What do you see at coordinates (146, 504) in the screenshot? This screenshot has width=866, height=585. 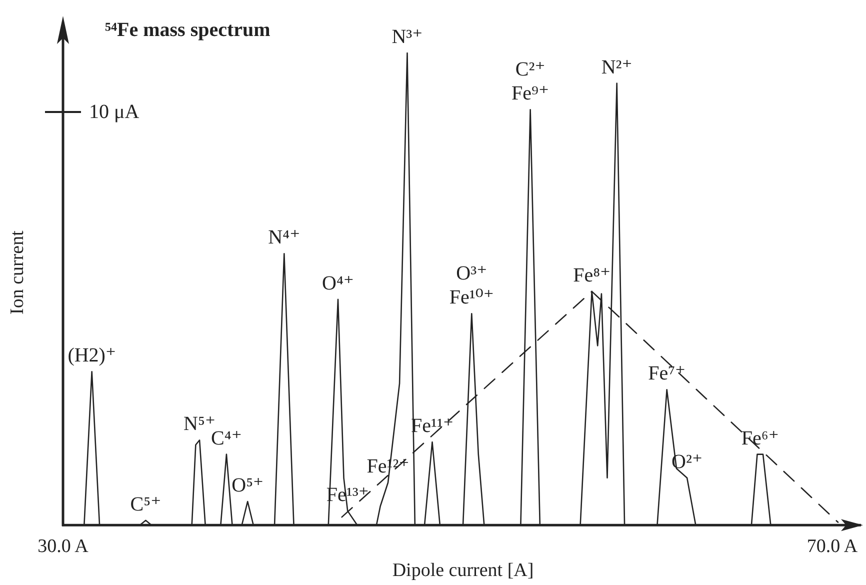 I see `annotation: C⁵⁺` at bounding box center [146, 504].